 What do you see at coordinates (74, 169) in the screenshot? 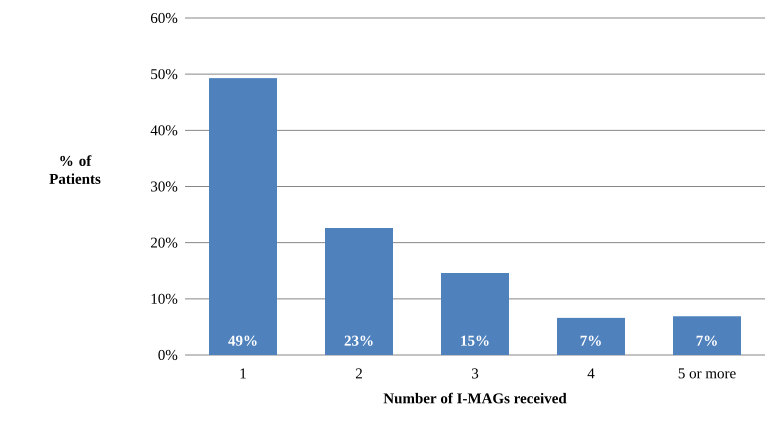
I see `y-axis-title: % of Patients` at bounding box center [74, 169].